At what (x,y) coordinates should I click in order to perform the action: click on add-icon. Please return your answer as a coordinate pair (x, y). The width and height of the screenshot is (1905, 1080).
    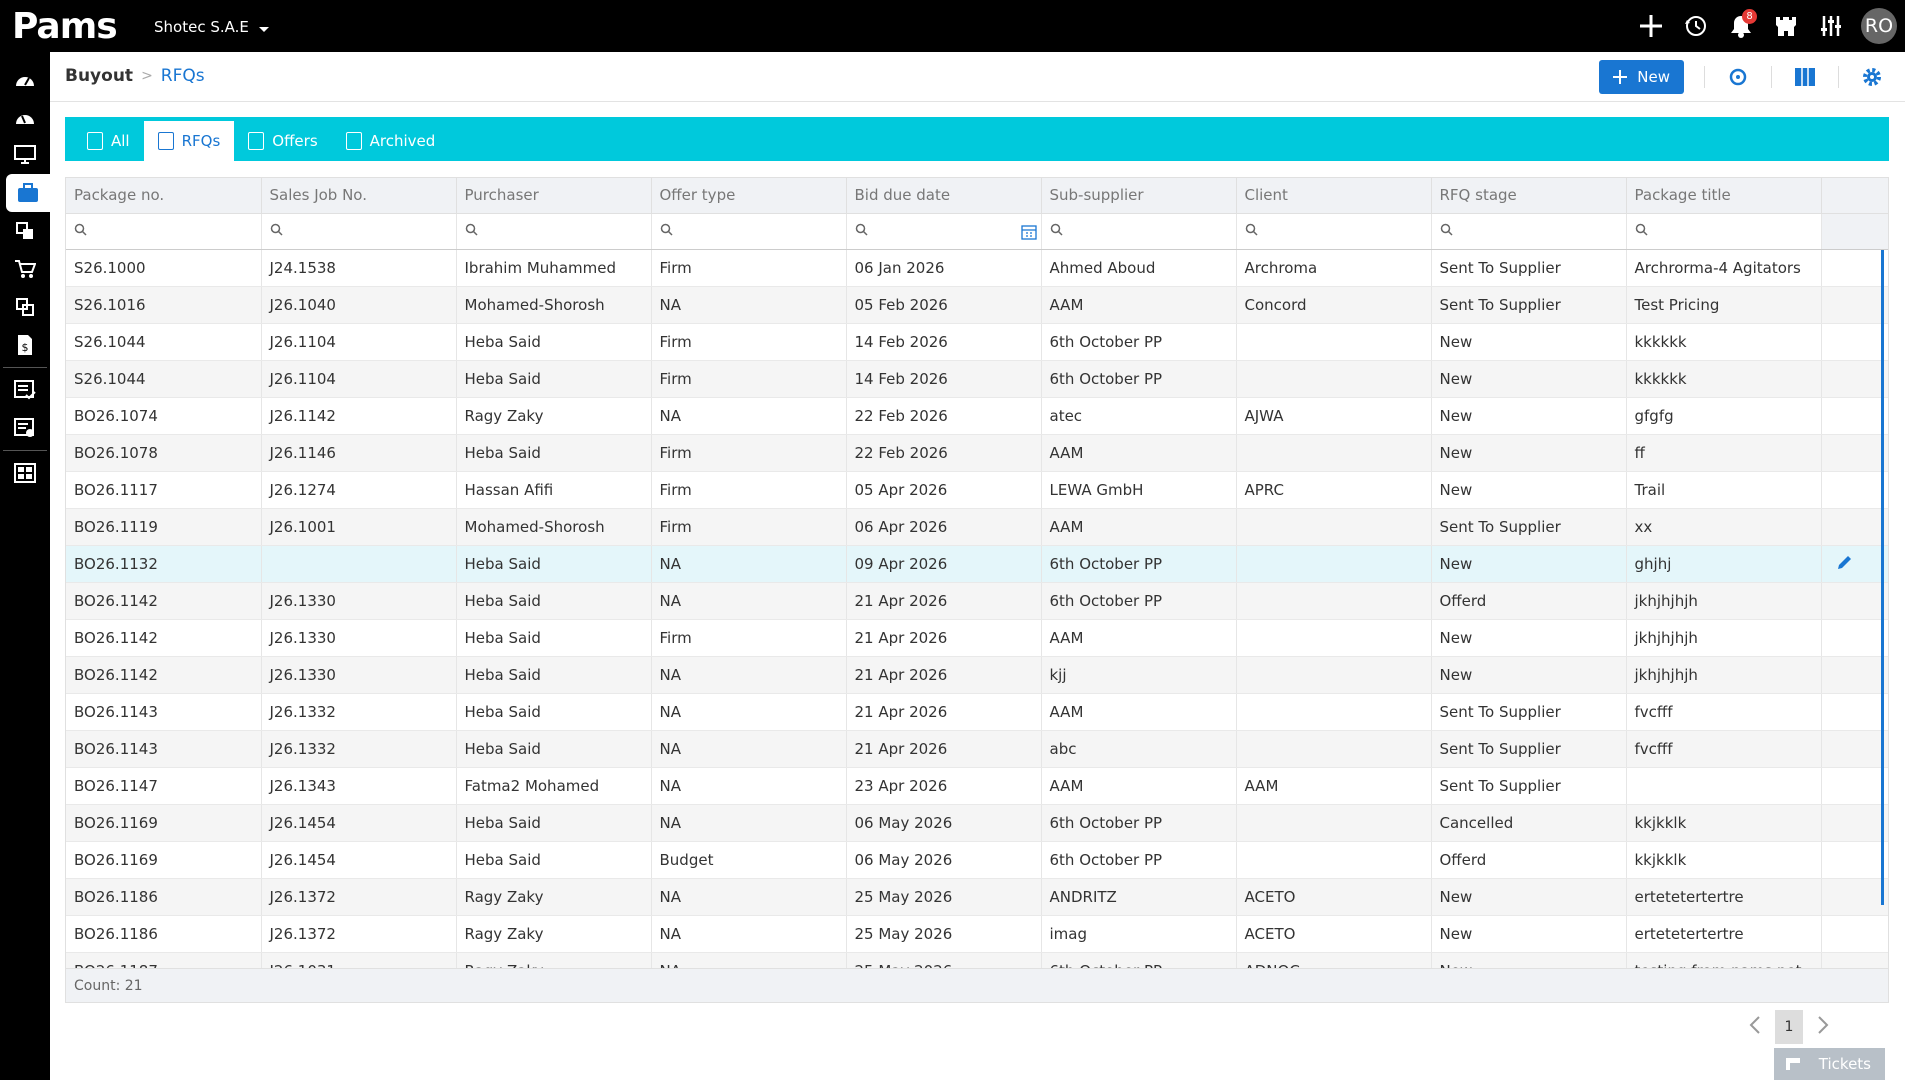
    Looking at the image, I should click on (1650, 26).